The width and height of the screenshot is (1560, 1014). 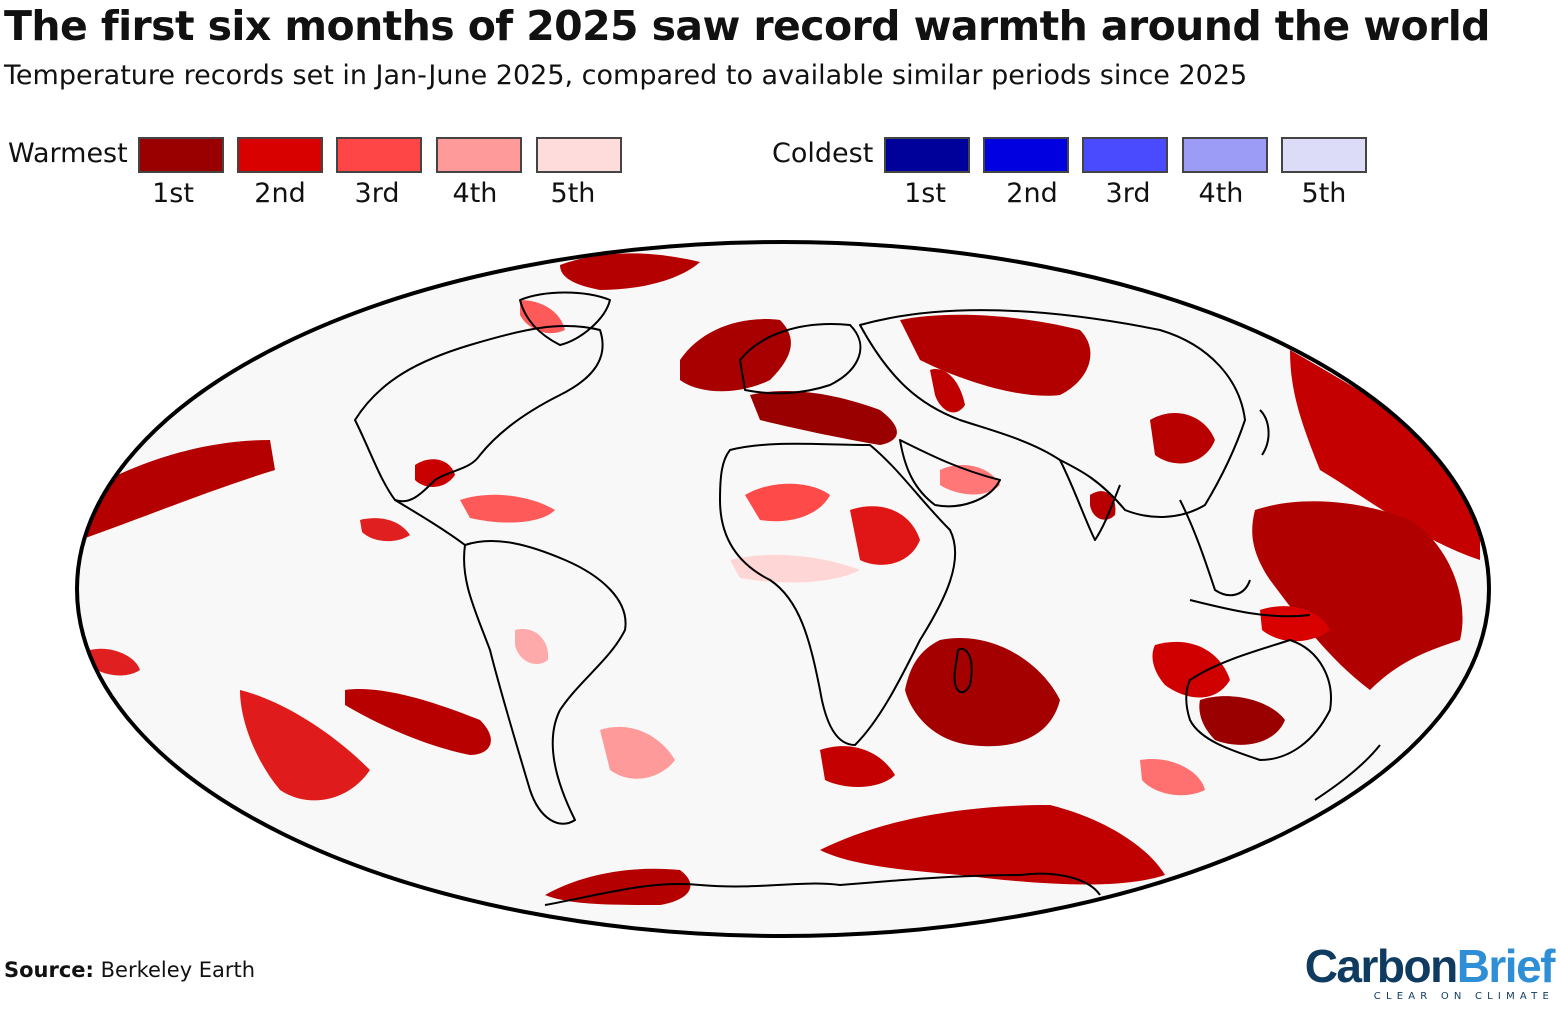 I want to click on anomaly-canada-arctic, so click(x=542, y=317).